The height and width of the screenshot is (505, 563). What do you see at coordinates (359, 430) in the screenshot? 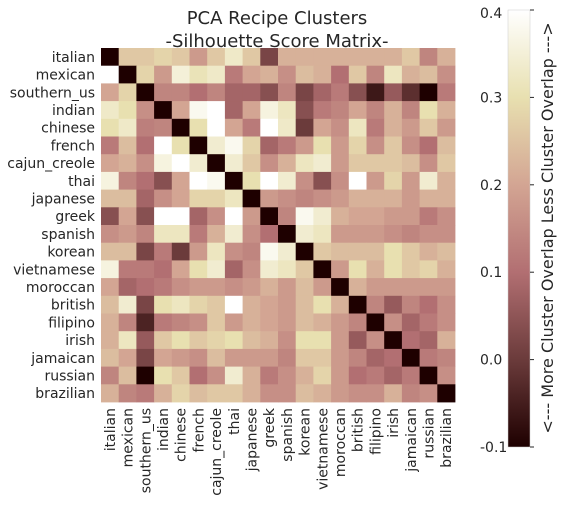
I see `column-label-british: british` at bounding box center [359, 430].